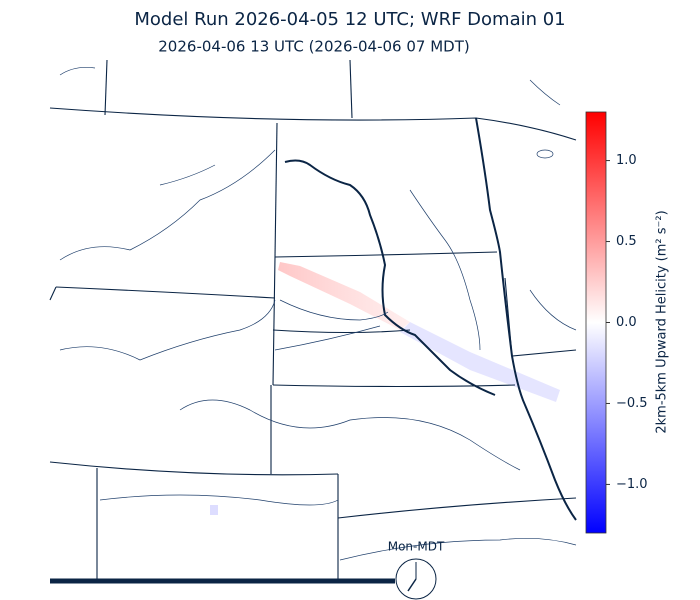 The height and width of the screenshot is (600, 700). What do you see at coordinates (313, 47) in the screenshot?
I see `subtitle: 2026-04-06 13 UTC (2026-04-06 07 MDT)` at bounding box center [313, 47].